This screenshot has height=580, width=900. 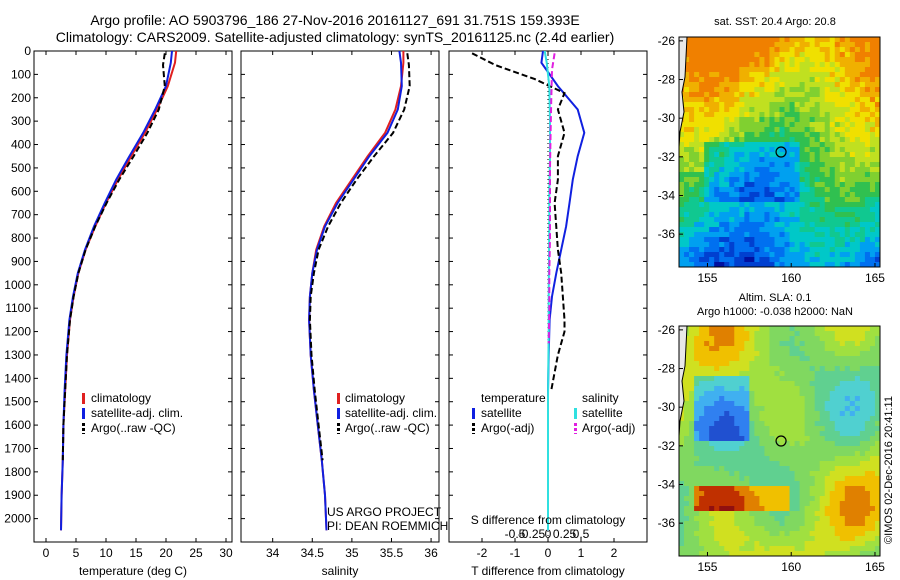 What do you see at coordinates (106, 553) in the screenshot?
I see `x-tick-label: 10` at bounding box center [106, 553].